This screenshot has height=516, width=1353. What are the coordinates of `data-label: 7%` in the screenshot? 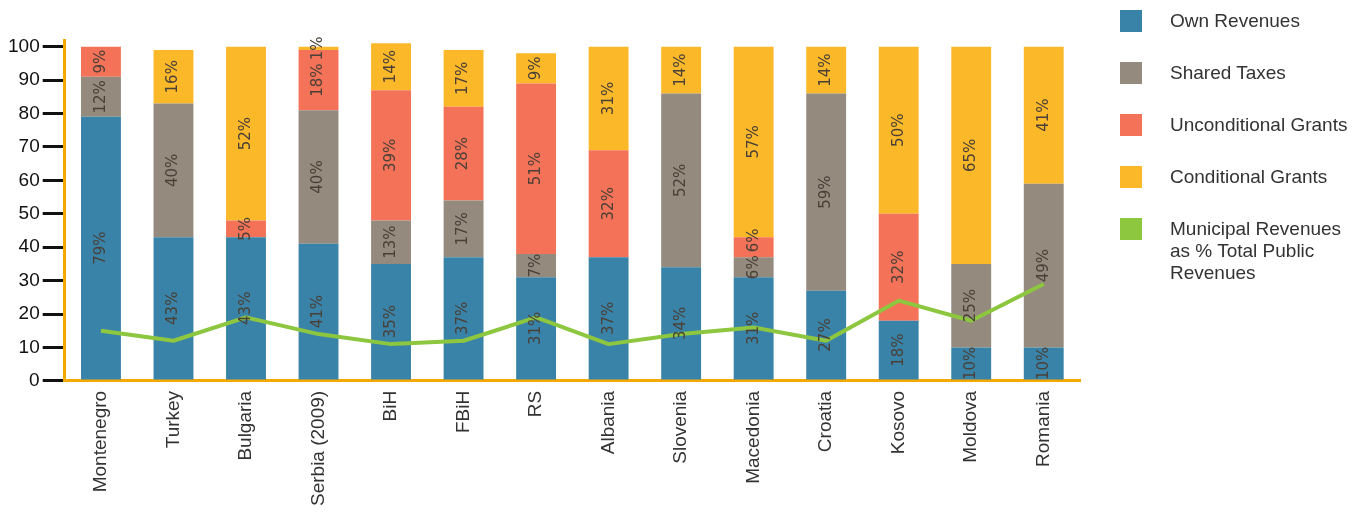 It's located at (534, 265).